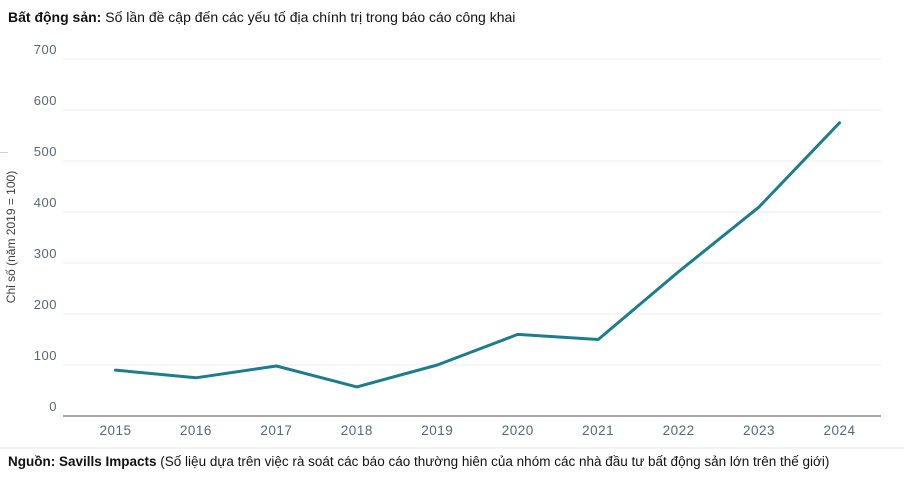 The height and width of the screenshot is (480, 904). Describe the element at coordinates (45, 151) in the screenshot. I see `y-tick-label: 500` at that location.